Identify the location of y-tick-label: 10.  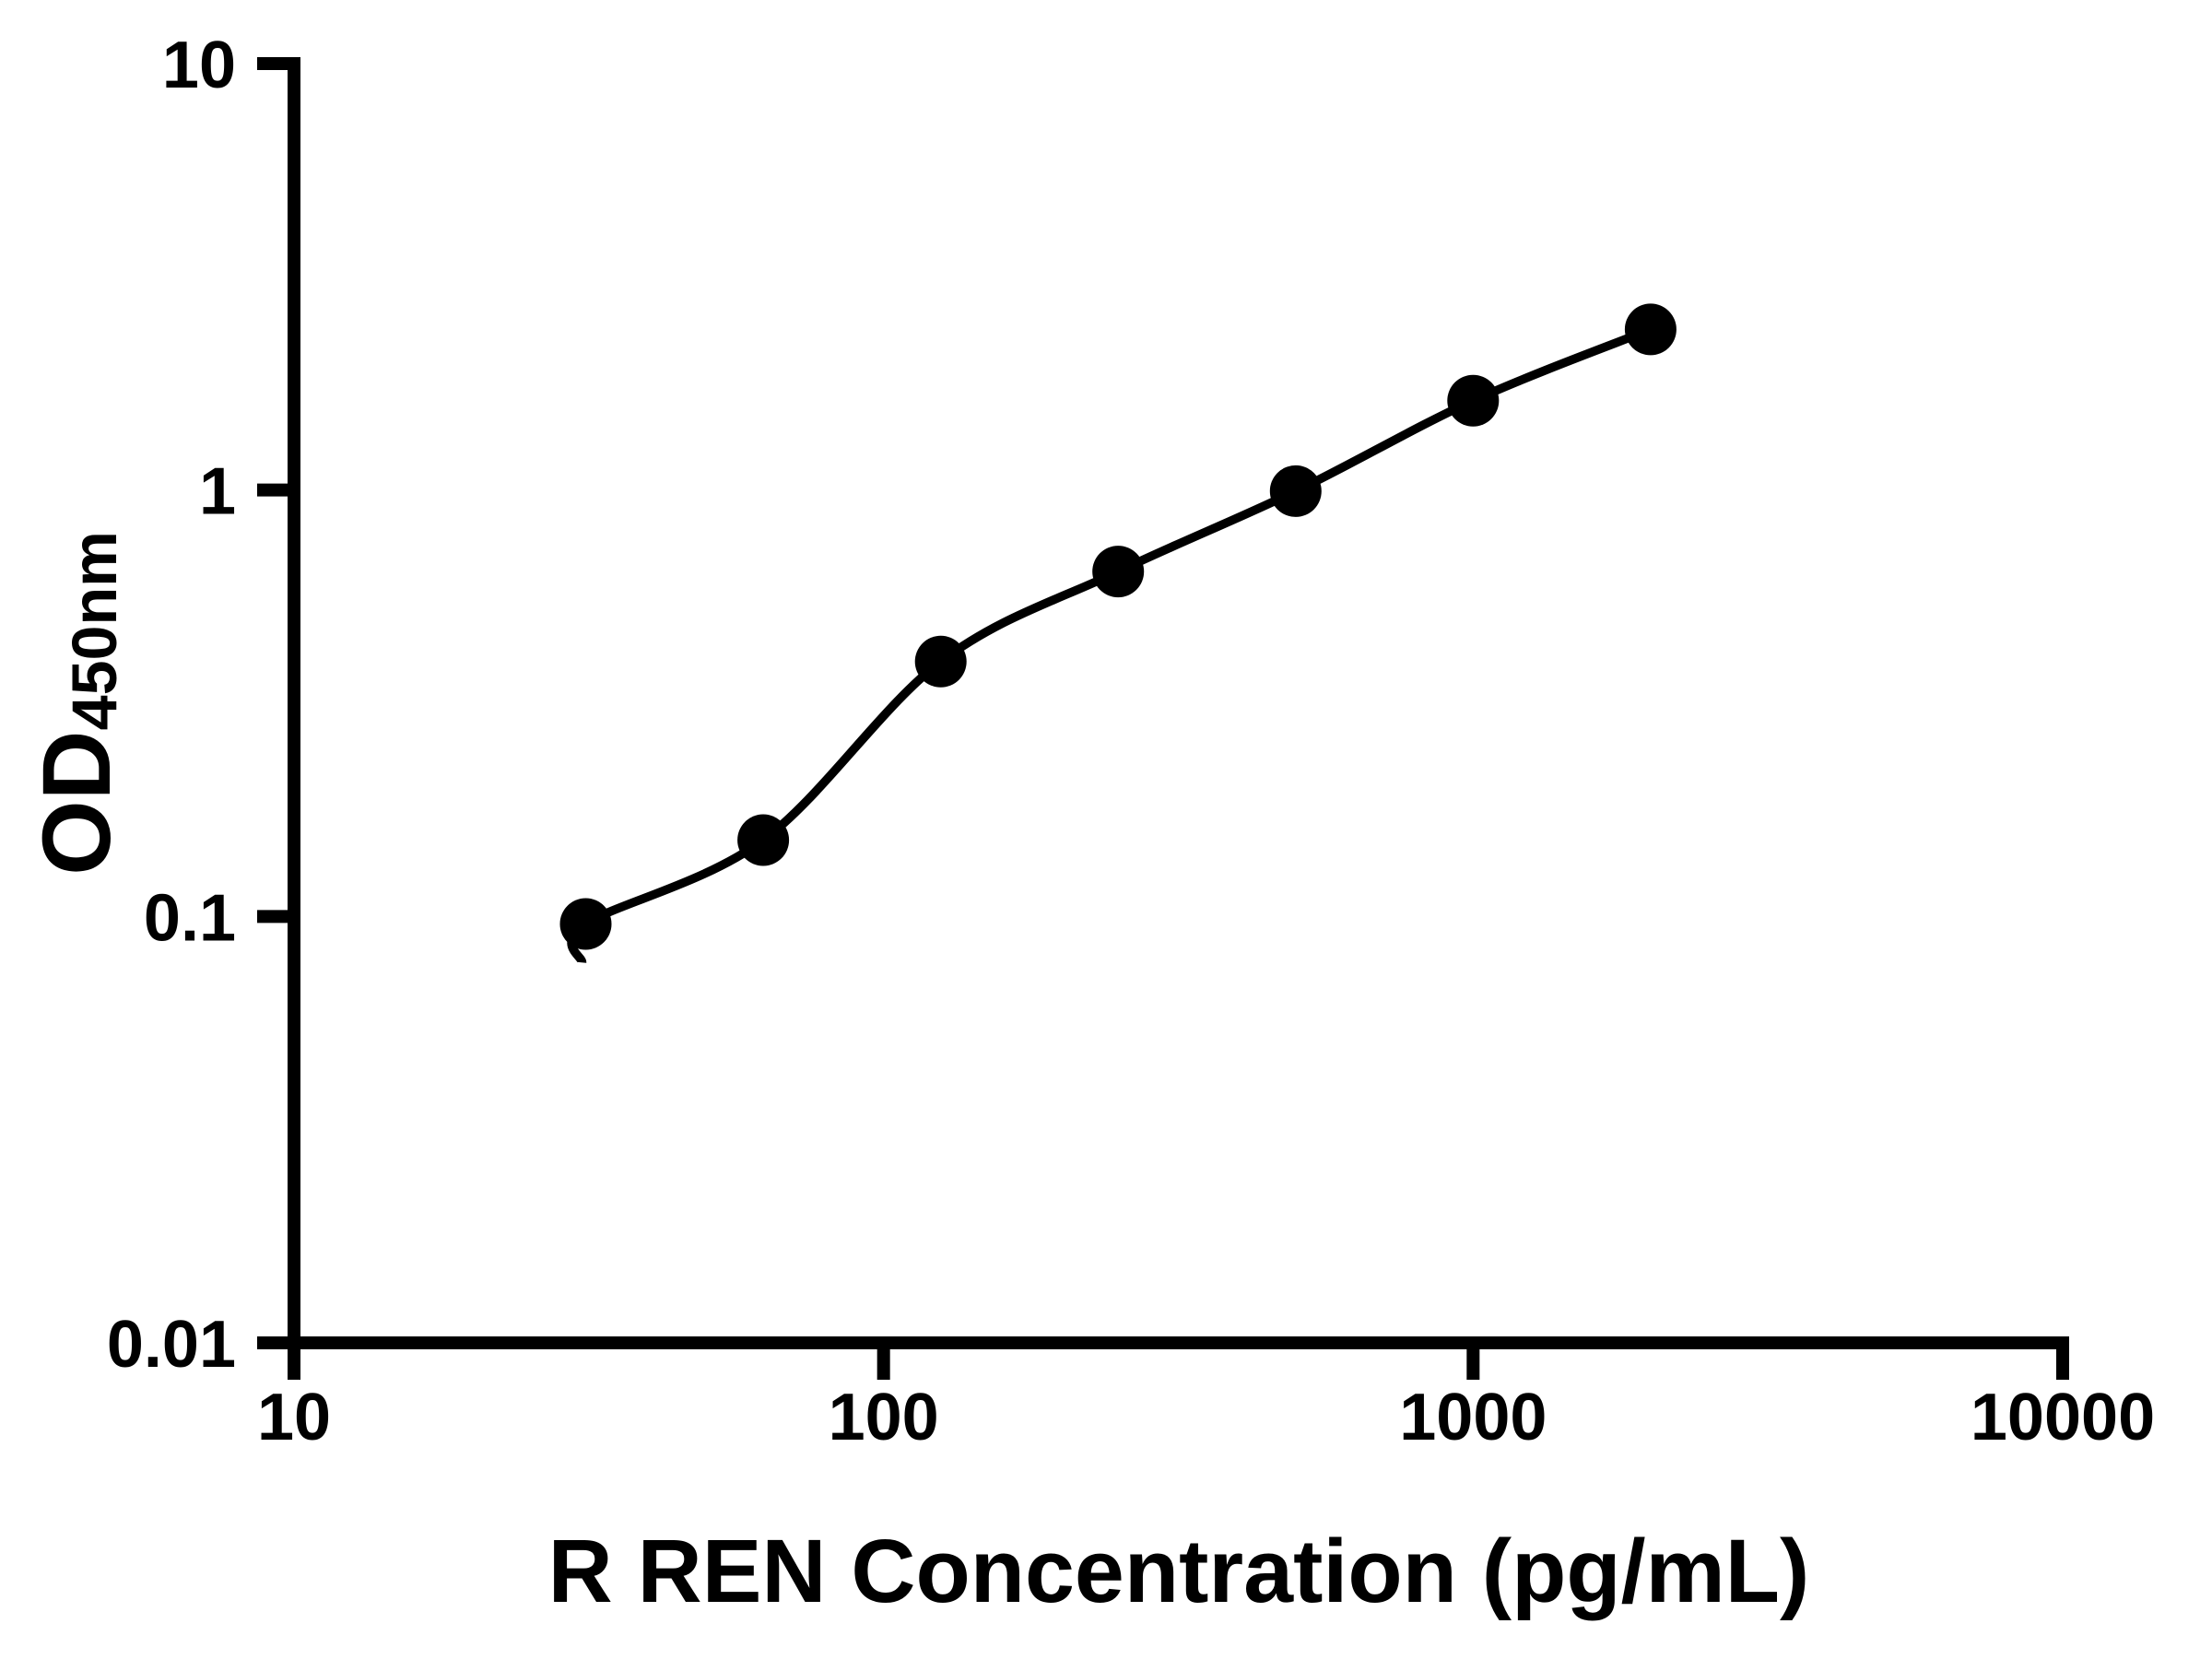
(199, 65).